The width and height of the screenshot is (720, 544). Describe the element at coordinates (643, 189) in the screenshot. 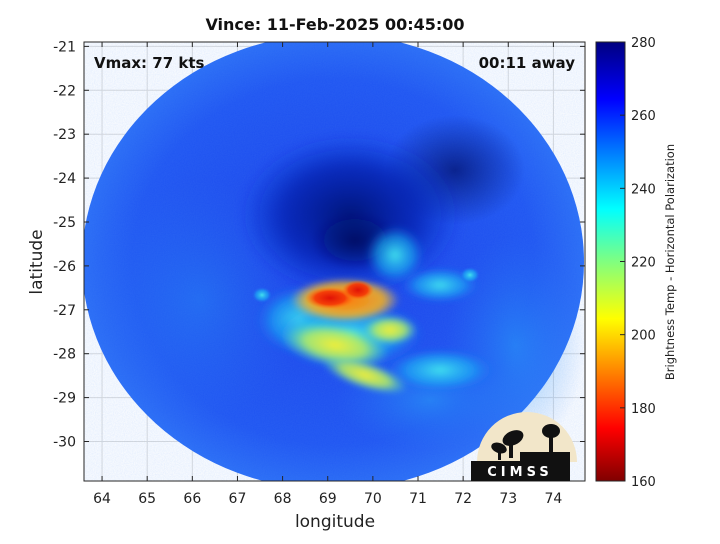

I see `colorbar-tick-label: 240` at that location.